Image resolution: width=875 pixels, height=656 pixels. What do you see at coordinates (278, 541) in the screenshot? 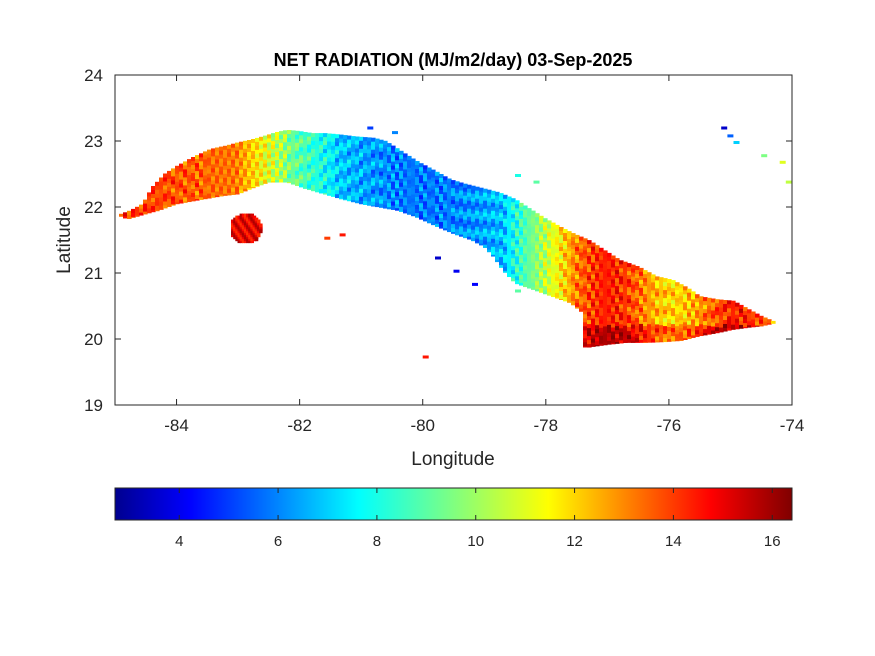
I see `colorbar-tick-label: 6` at bounding box center [278, 541].